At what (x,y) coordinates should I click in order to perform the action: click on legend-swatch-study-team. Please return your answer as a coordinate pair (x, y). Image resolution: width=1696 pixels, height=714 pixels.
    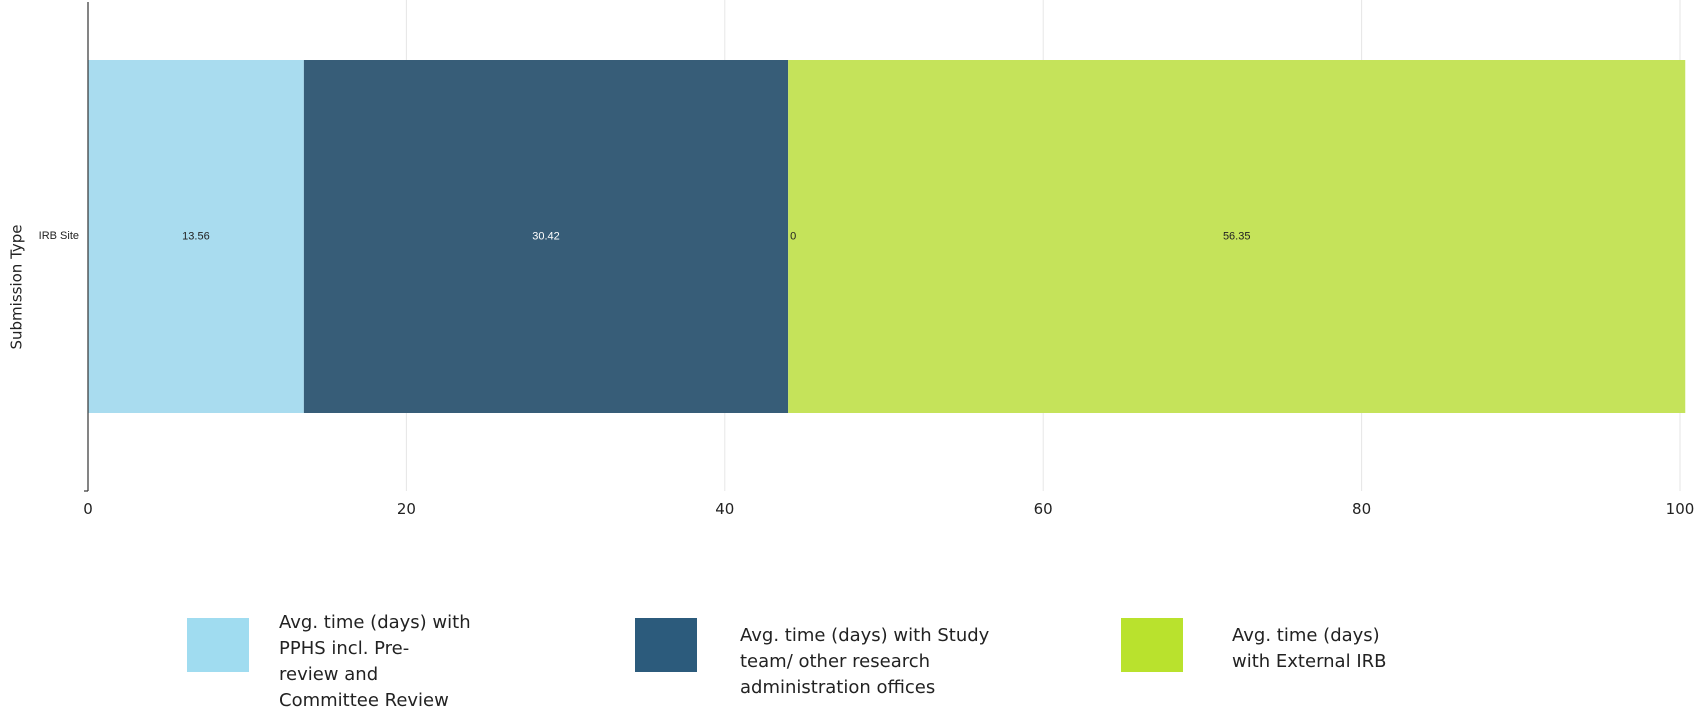
    Looking at the image, I should click on (666, 645).